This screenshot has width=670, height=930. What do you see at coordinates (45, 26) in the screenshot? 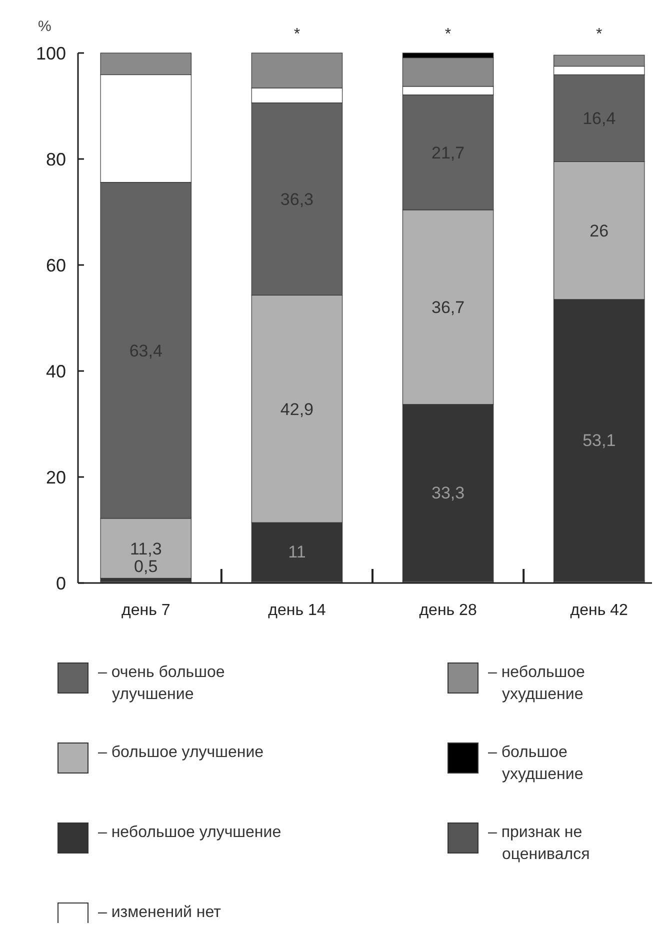
I see `y-axis-title: %` at bounding box center [45, 26].